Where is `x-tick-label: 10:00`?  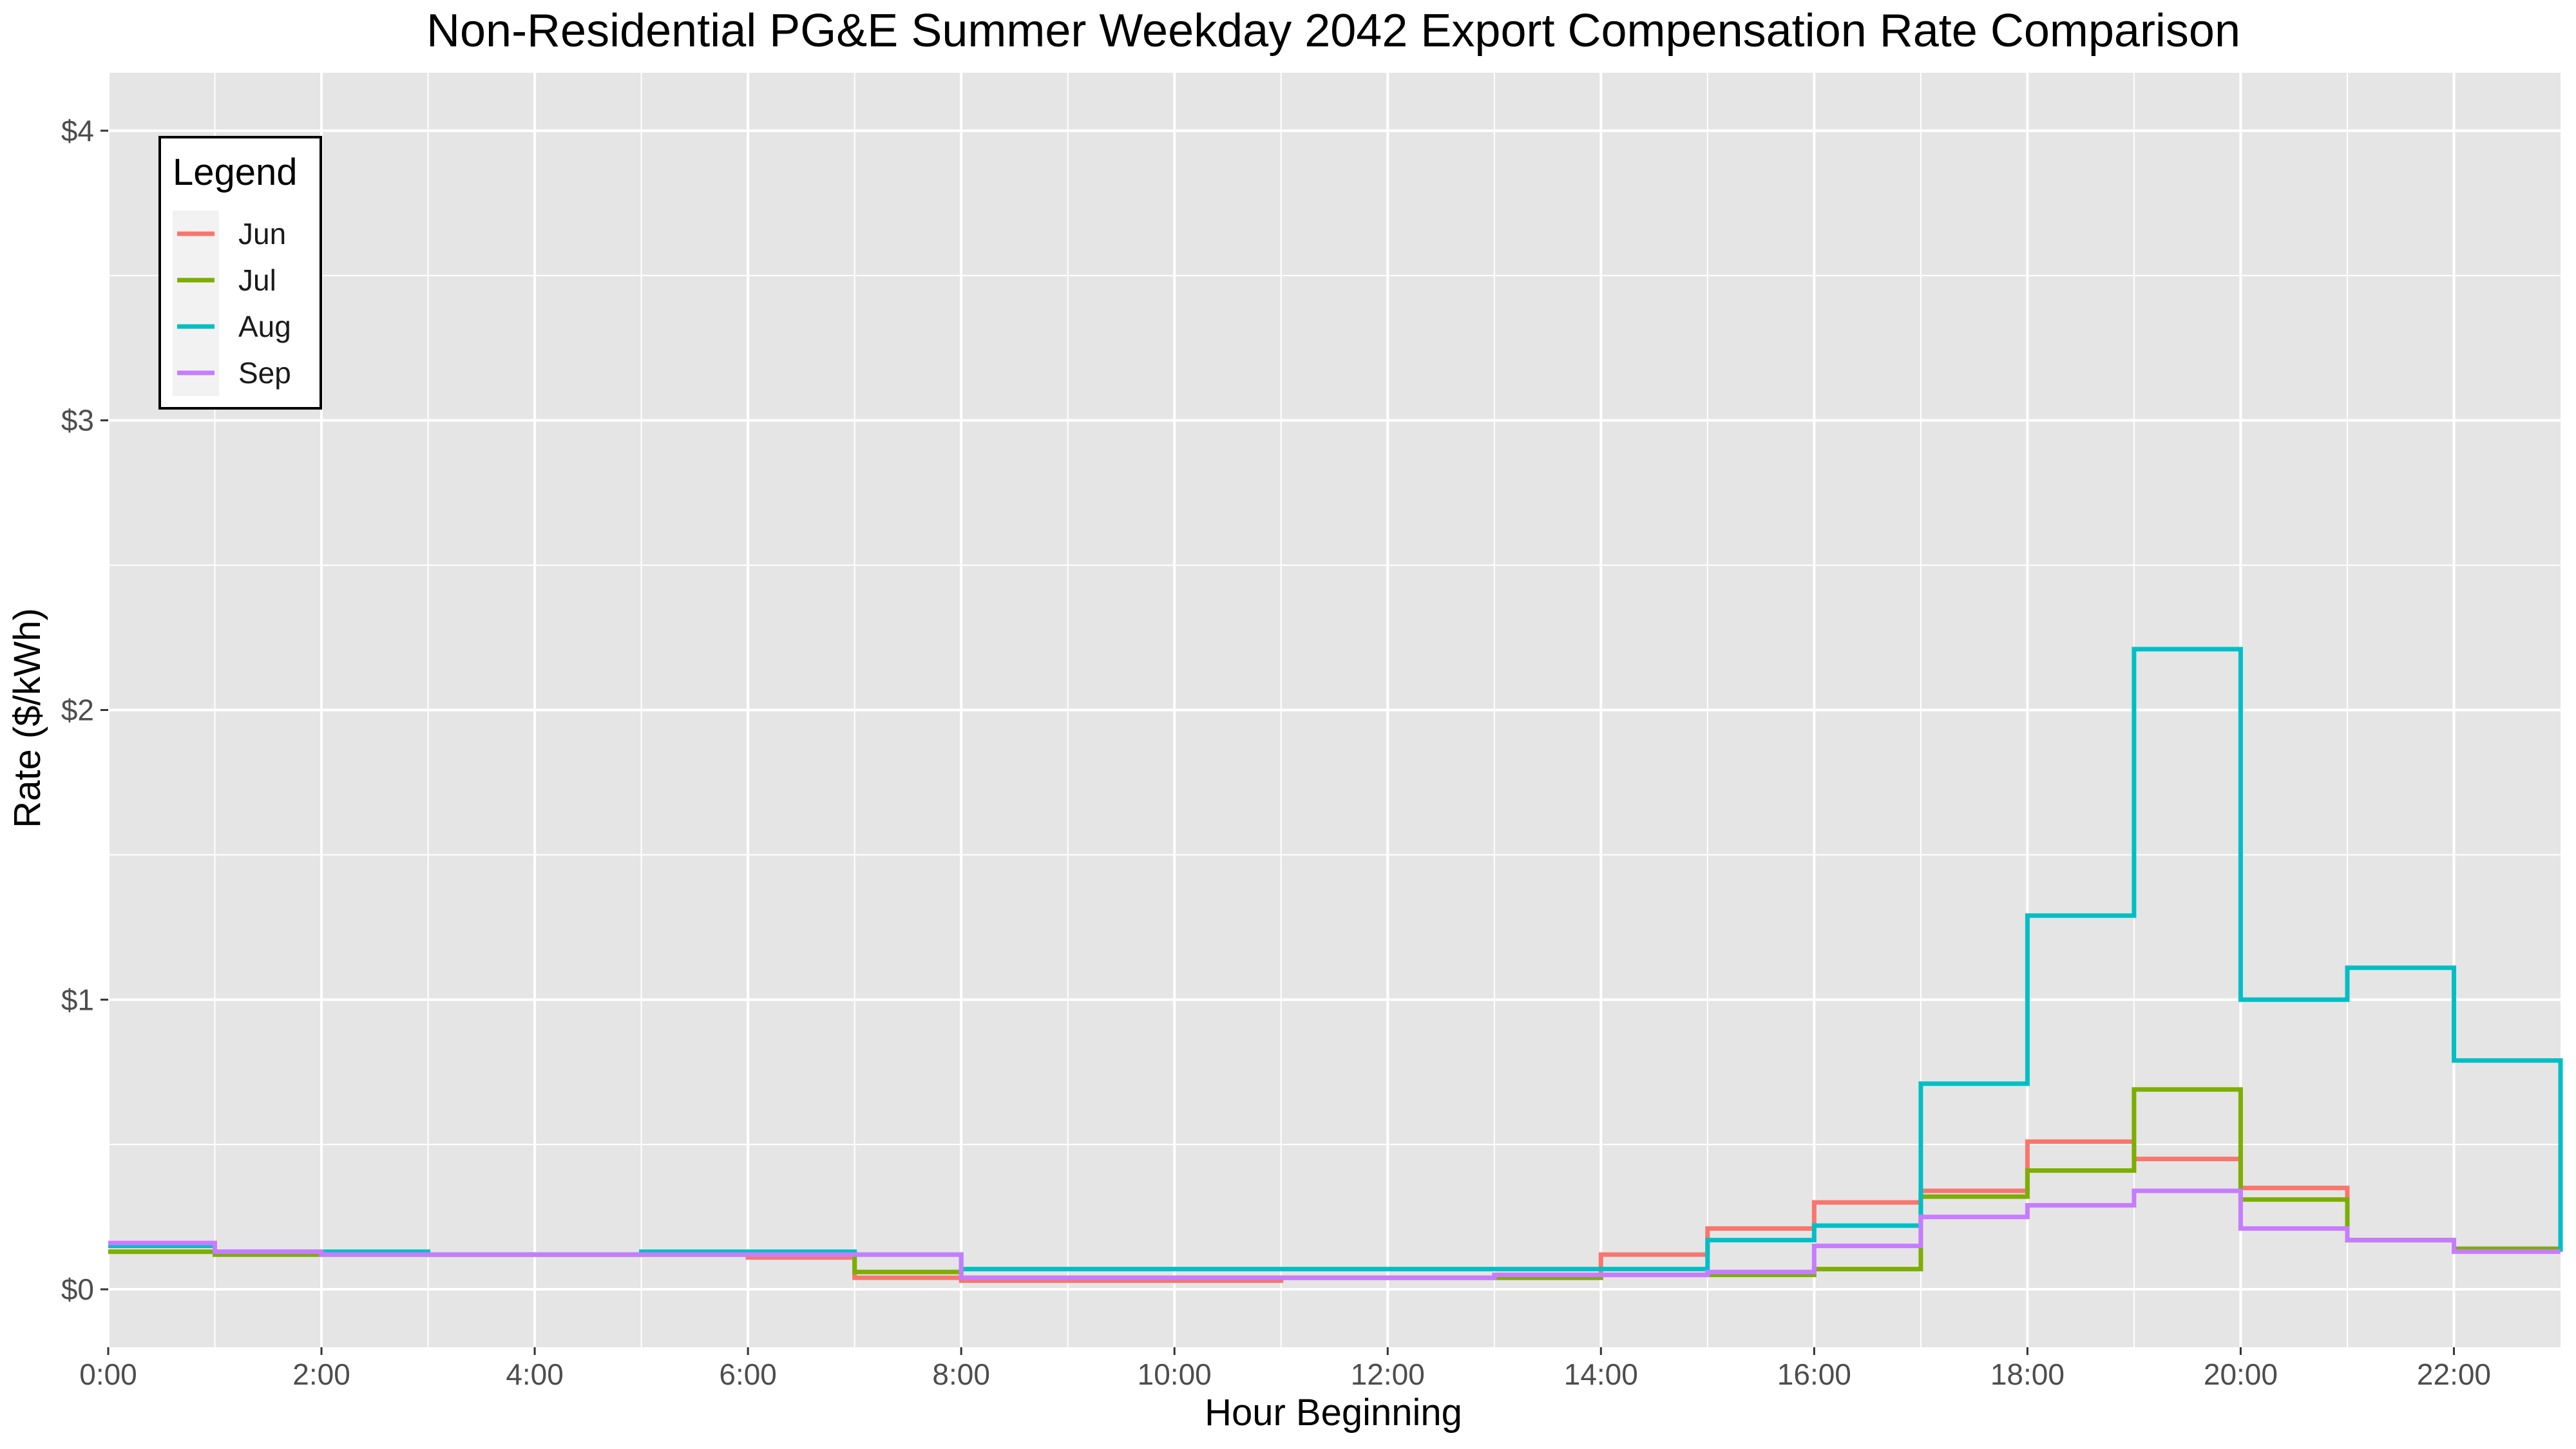 x-tick-label: 10:00 is located at coordinates (1175, 1374).